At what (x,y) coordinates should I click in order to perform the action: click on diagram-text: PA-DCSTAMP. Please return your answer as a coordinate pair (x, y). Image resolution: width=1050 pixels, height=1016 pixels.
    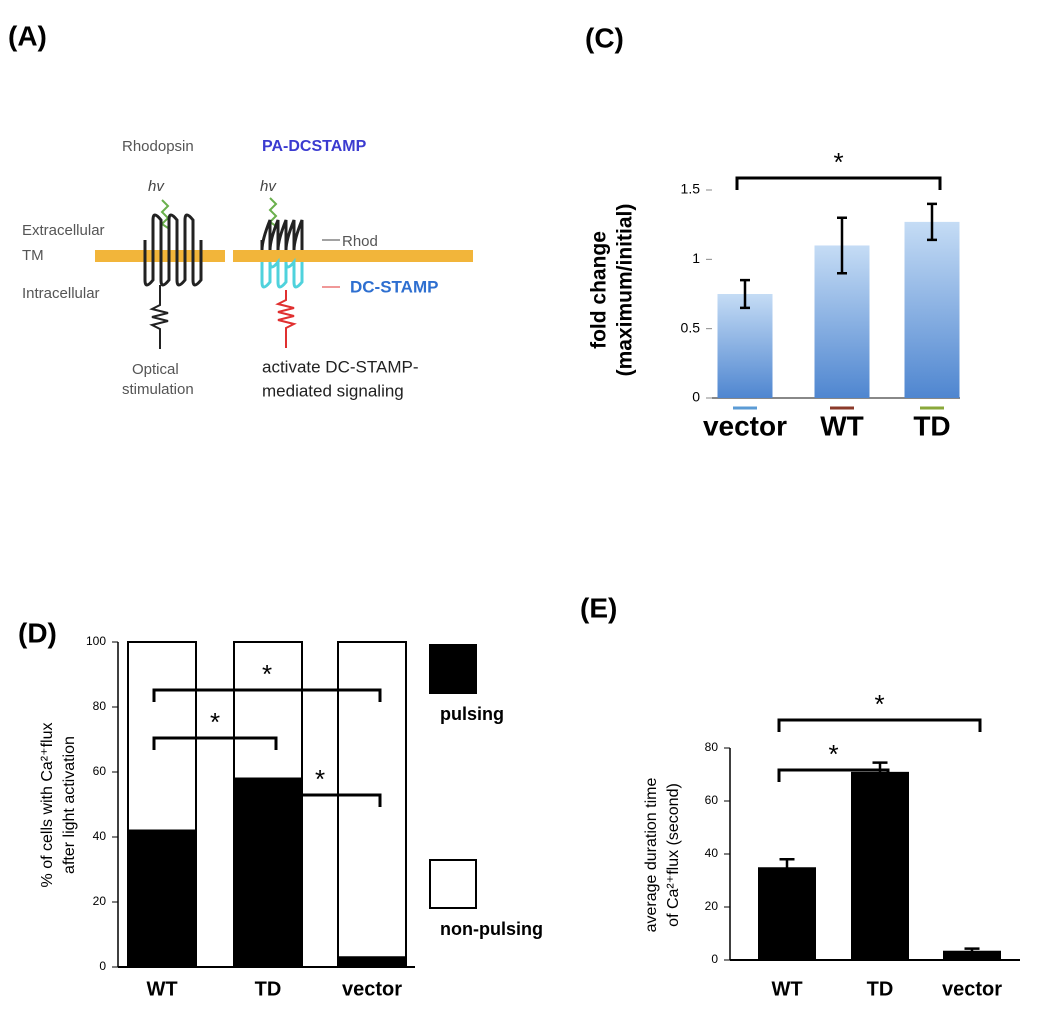
    Looking at the image, I should click on (314, 146).